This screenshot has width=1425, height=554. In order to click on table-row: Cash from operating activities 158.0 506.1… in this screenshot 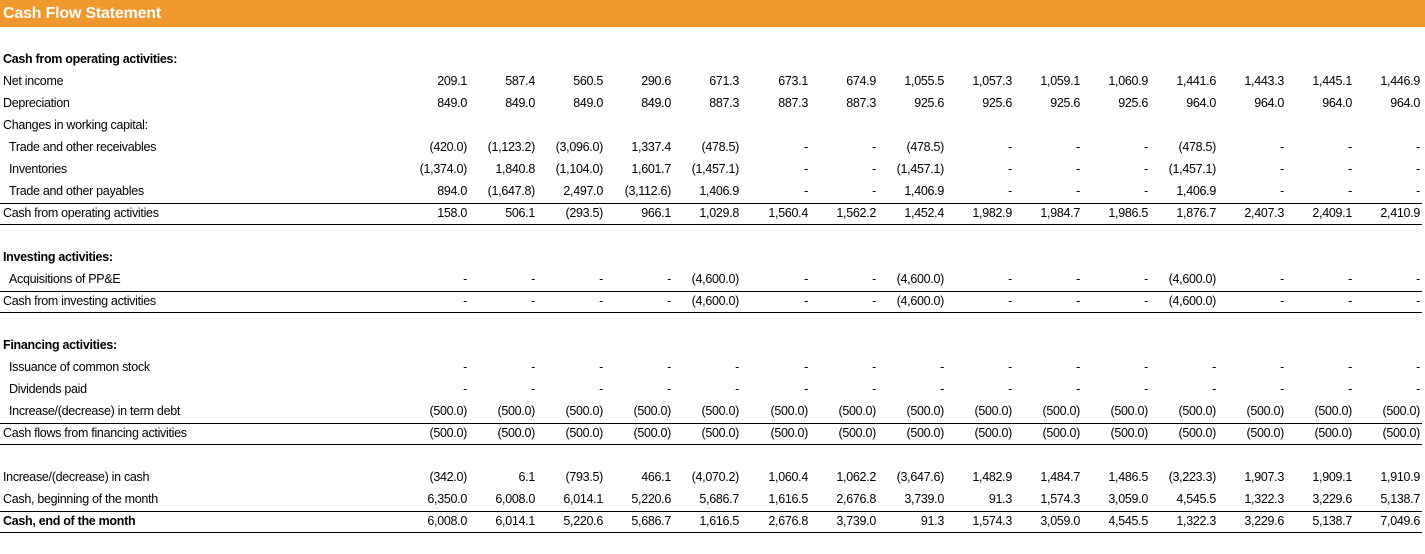, I will do `click(712, 213)`.